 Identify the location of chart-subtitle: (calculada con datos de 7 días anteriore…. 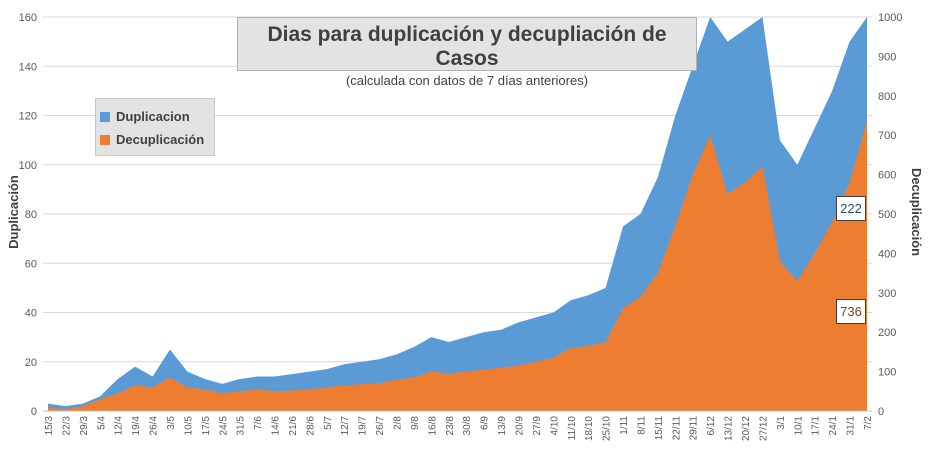
(467, 80).